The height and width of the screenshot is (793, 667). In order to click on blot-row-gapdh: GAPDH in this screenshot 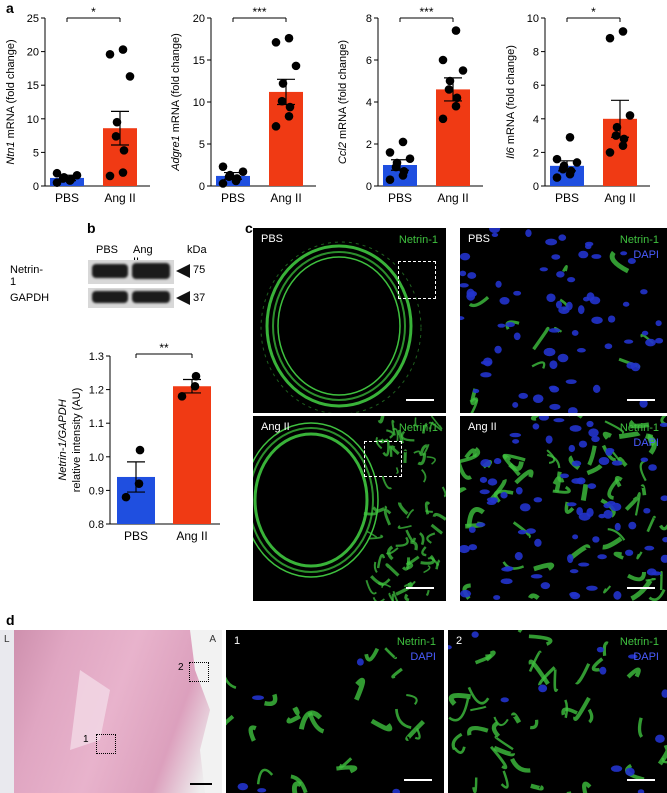, I will do `click(30, 298)`.